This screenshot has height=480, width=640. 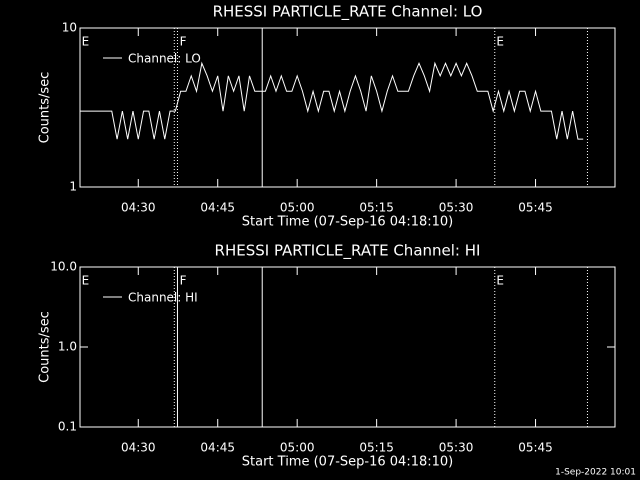 What do you see at coordinates (73, 187) in the screenshot?
I see `y-tick-label: 1` at bounding box center [73, 187].